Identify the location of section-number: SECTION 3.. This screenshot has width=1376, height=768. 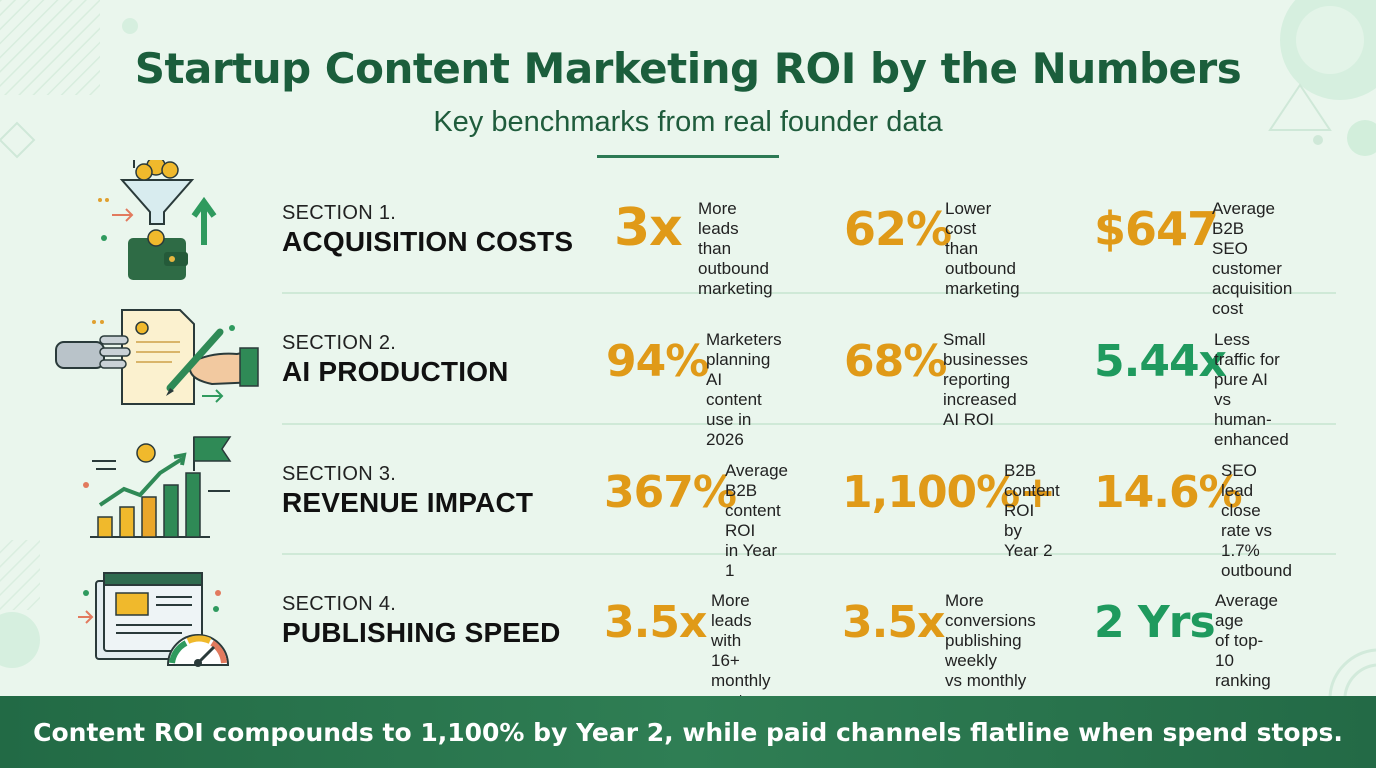
(339, 474).